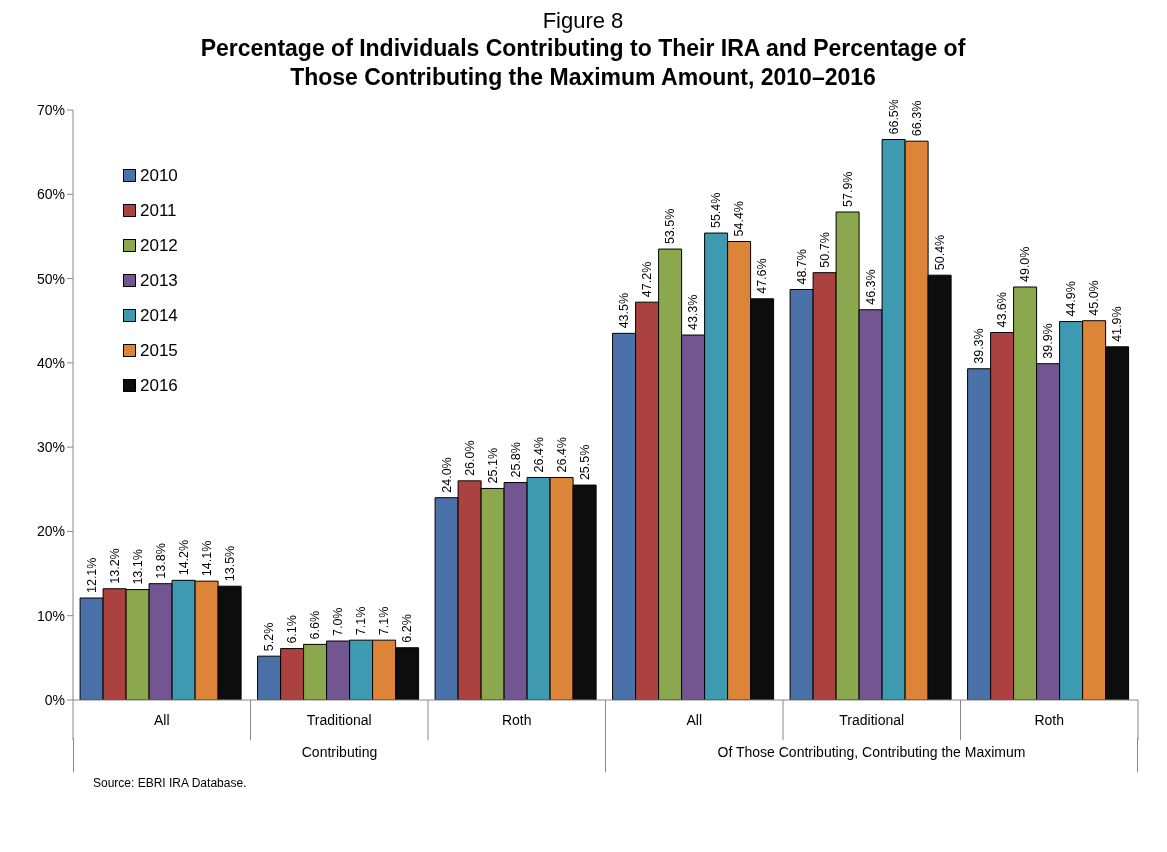 The image size is (1167, 852). I want to click on data-label: 44.9%, so click(1071, 298).